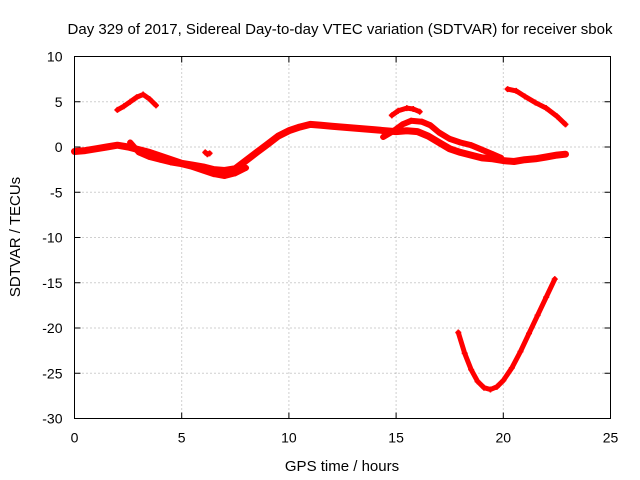 This screenshot has height=480, width=640. I want to click on x-tick-label: 20, so click(504, 438).